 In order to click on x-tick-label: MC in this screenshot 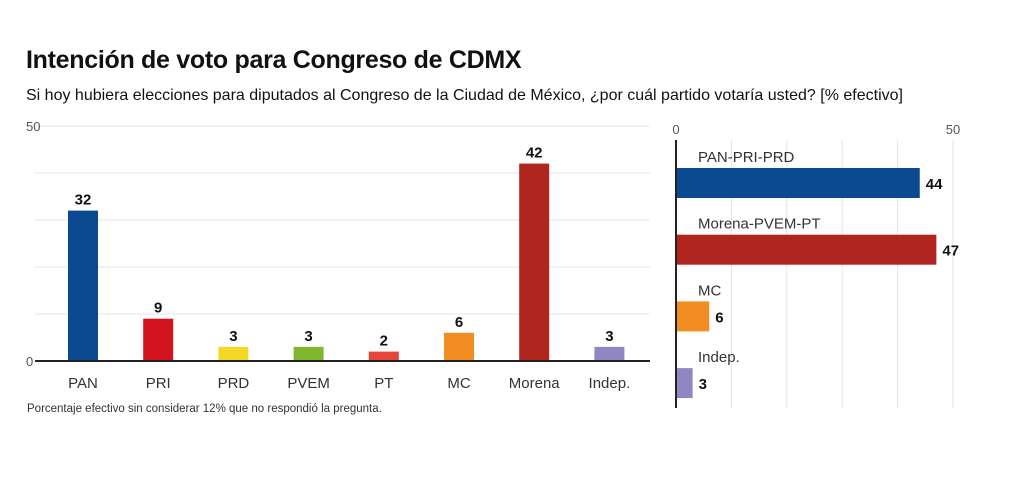, I will do `click(458, 383)`.